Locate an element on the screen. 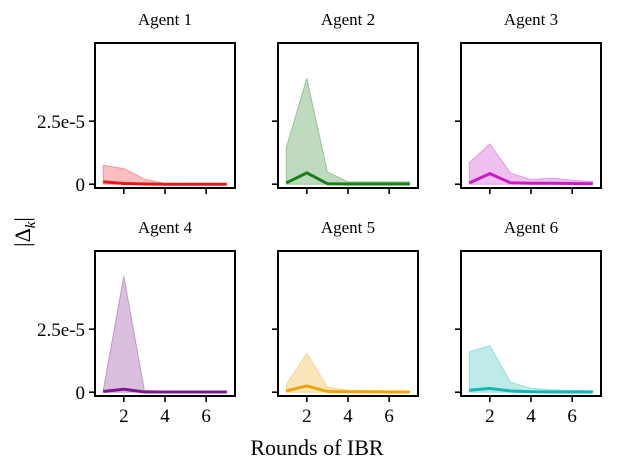  panel-frame is located at coordinates (165, 115).